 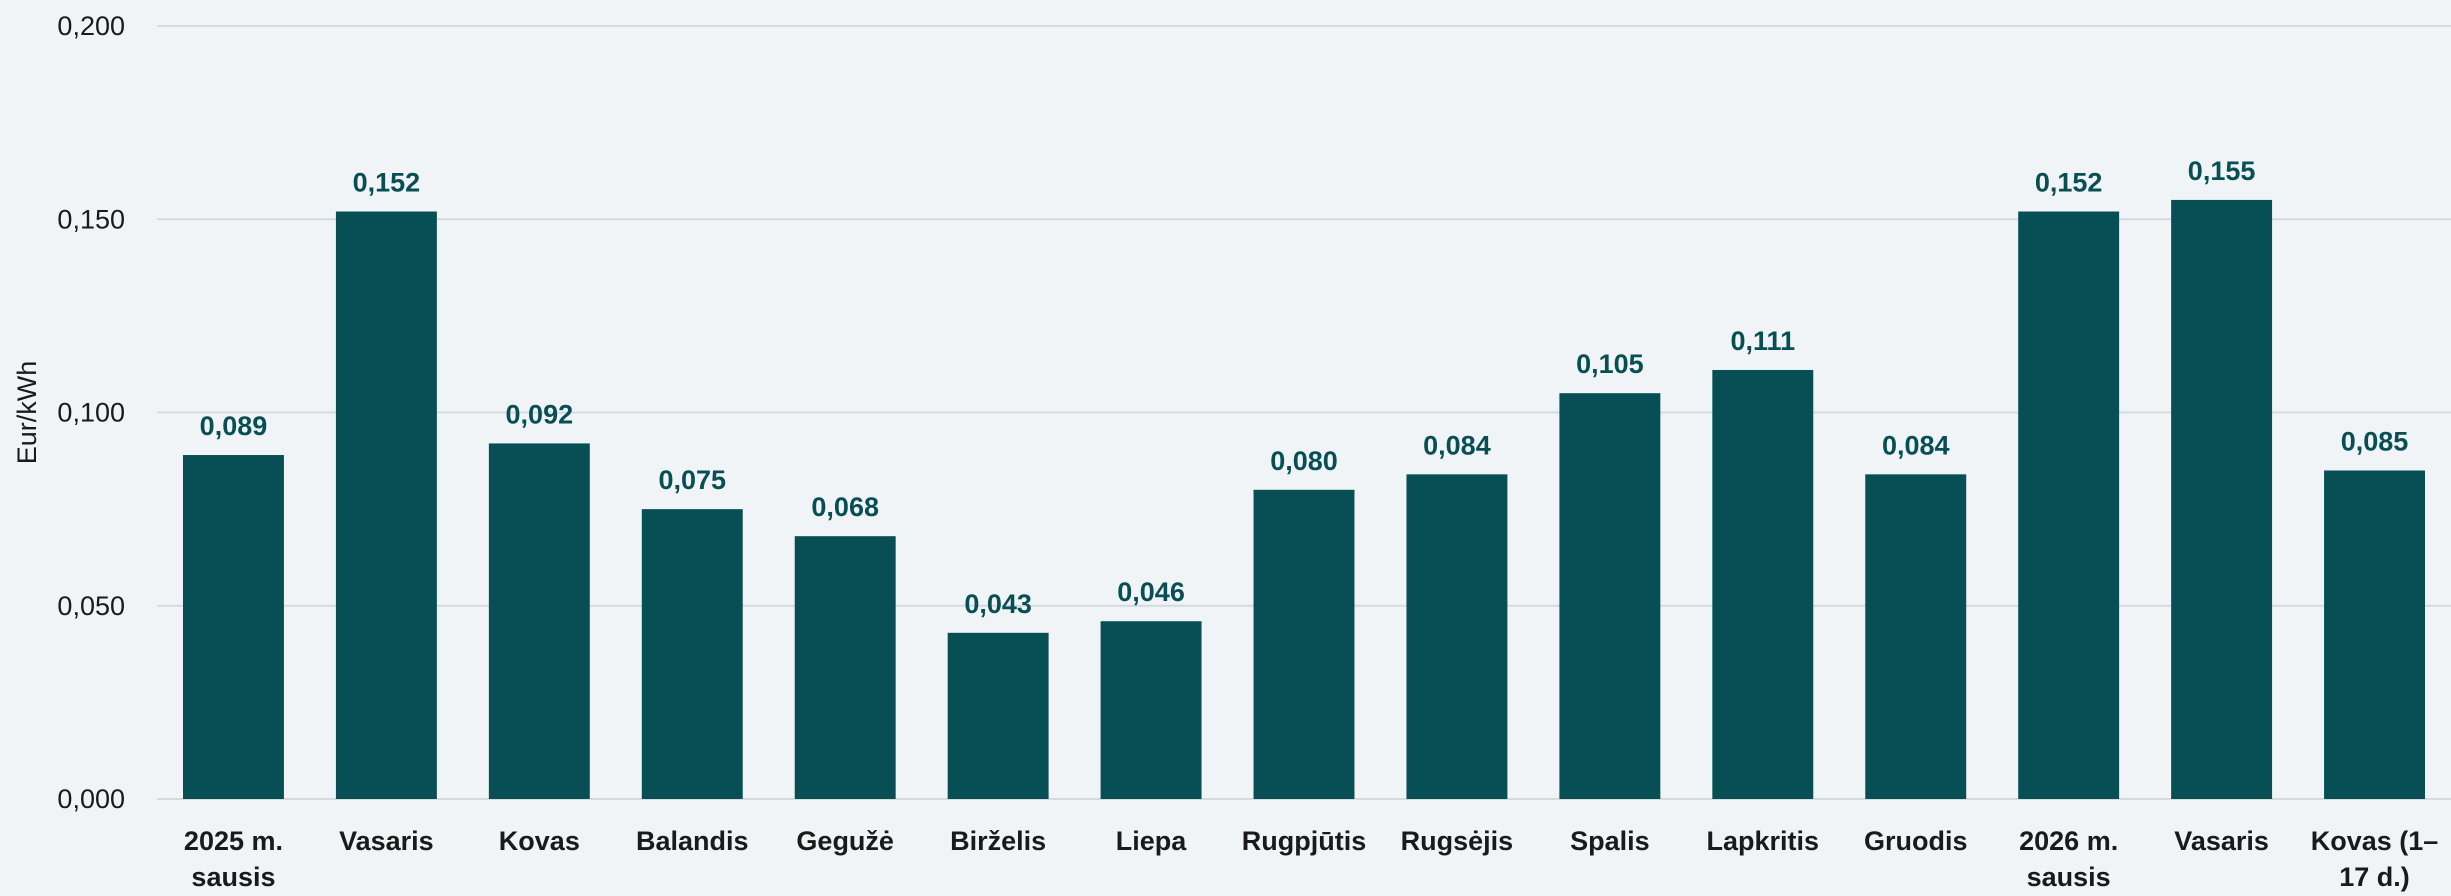 I want to click on data-label: 0,105, so click(x=1610, y=364).